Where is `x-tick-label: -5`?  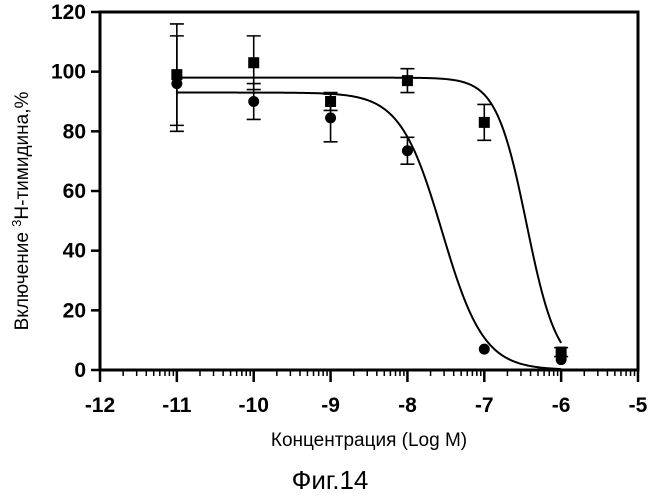
x-tick-label: -5 is located at coordinates (638, 405).